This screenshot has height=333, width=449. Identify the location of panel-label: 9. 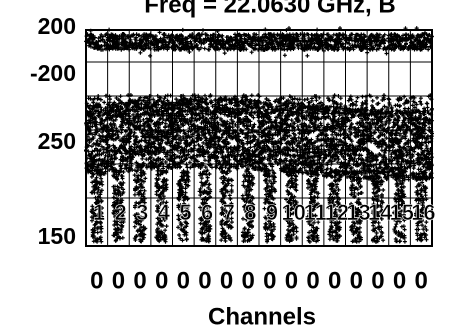
(272, 212).